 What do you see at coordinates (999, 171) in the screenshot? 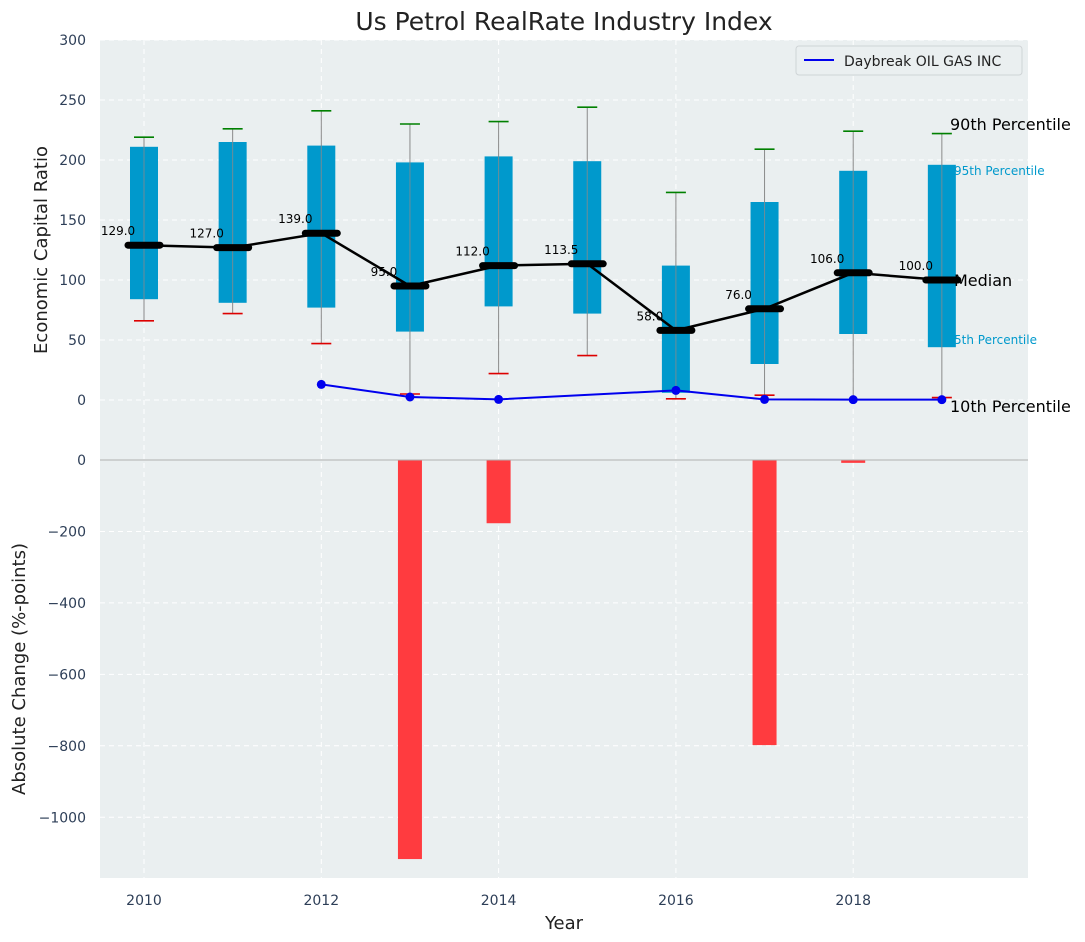
I see `annotation-p95: 95th Percentile` at bounding box center [999, 171].